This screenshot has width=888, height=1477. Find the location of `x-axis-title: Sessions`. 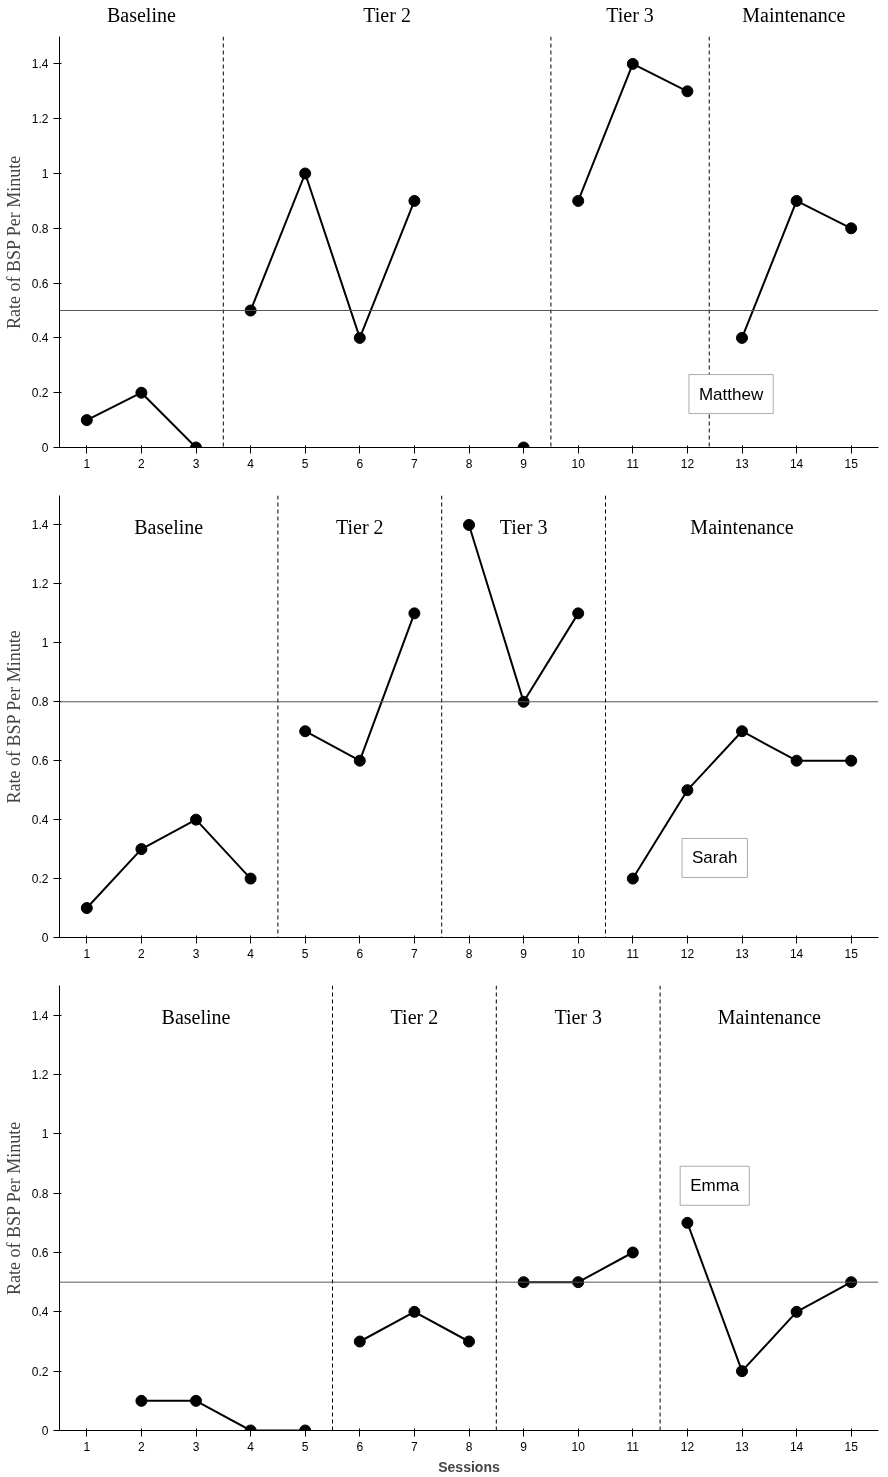

x-axis-title: Sessions is located at coordinates (469, 1466).